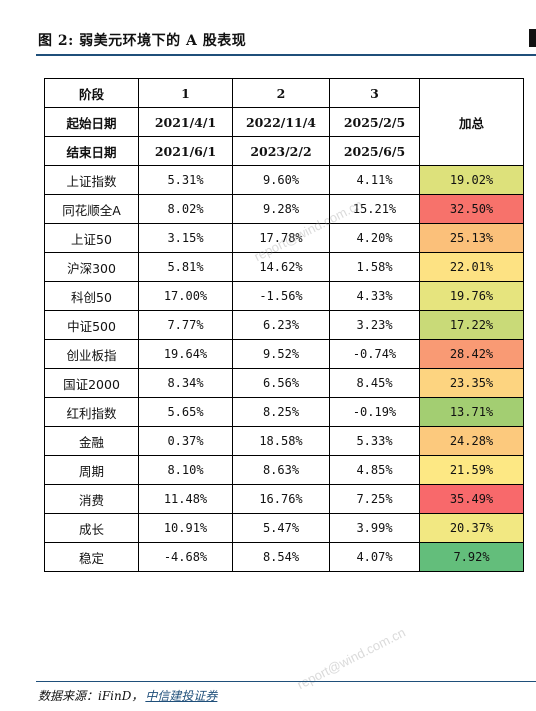 The image size is (536, 711). Describe the element at coordinates (281, 499) in the screenshot. I see `phase-2-value: 16.76%` at that location.